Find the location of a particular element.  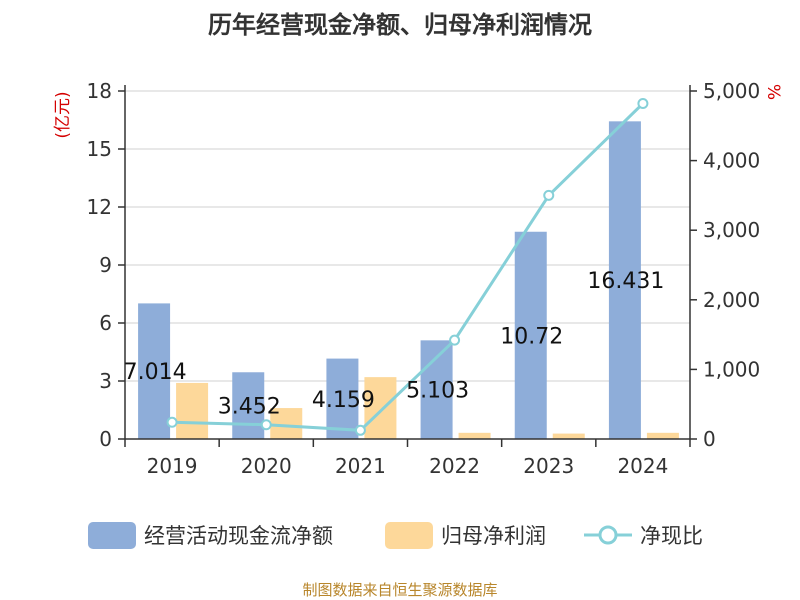

data-label-cash-flow: 4.159 is located at coordinates (343, 400).